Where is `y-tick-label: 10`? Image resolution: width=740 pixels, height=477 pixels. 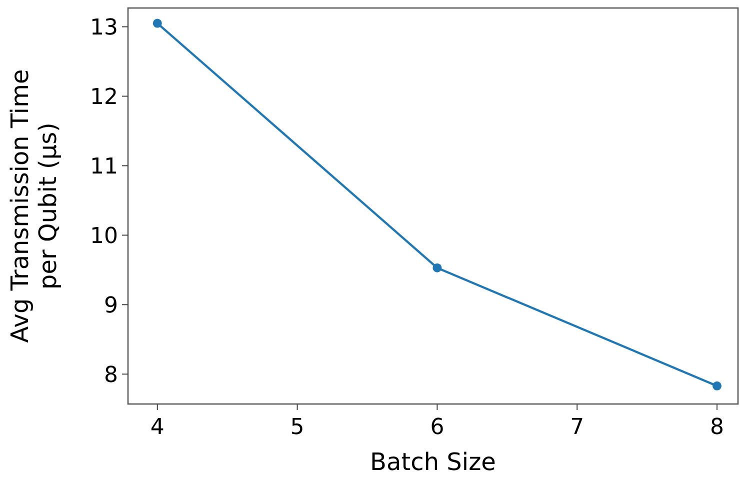 y-tick-label: 10 is located at coordinates (104, 236).